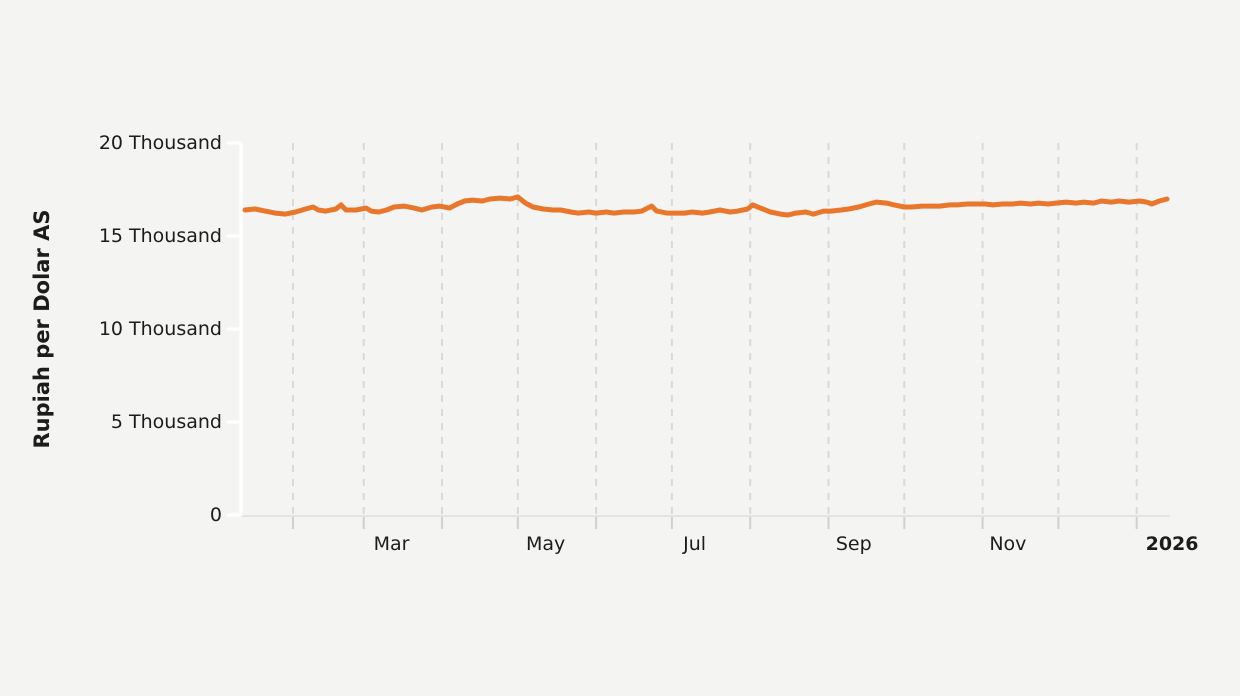 Image resolution: width=1240 pixels, height=696 pixels. Describe the element at coordinates (706, 206) in the screenshot. I see `series-line` at that location.